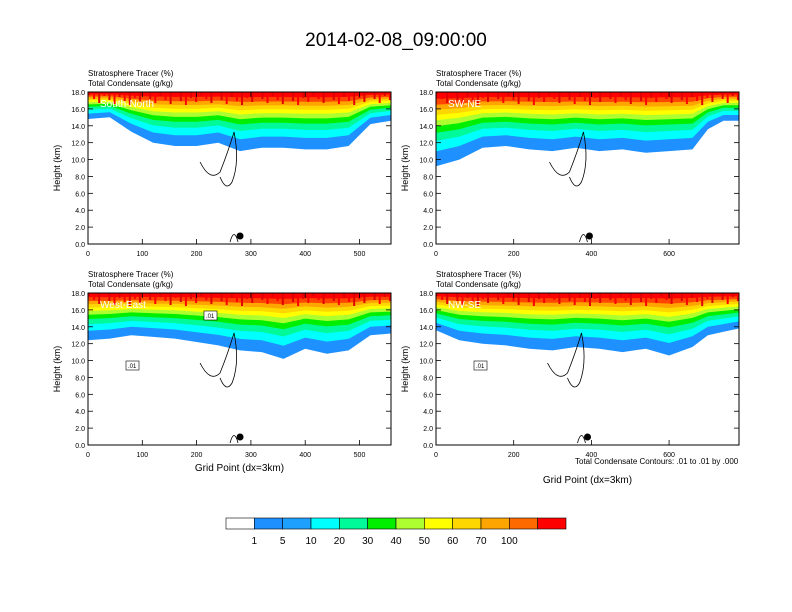  What do you see at coordinates (514, 254) in the screenshot?
I see `x-tick-label: 200` at bounding box center [514, 254].